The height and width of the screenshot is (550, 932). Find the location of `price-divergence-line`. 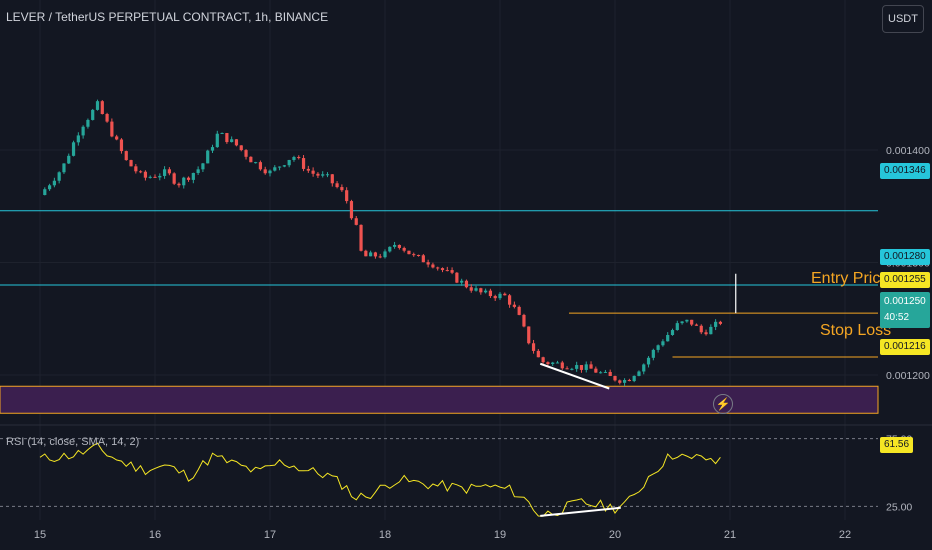

price-divergence-line is located at coordinates (574, 376).